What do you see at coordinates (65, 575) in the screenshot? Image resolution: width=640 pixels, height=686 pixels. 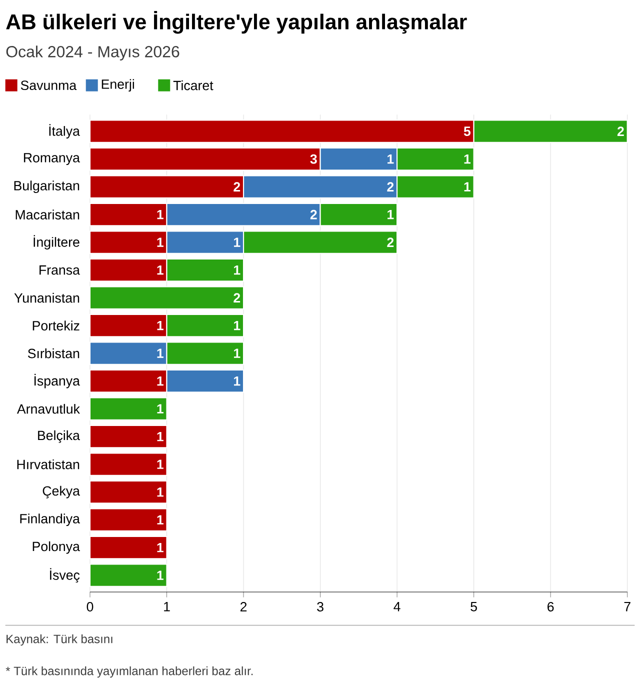 I see `y-tick-label: İsveç` at bounding box center [65, 575].